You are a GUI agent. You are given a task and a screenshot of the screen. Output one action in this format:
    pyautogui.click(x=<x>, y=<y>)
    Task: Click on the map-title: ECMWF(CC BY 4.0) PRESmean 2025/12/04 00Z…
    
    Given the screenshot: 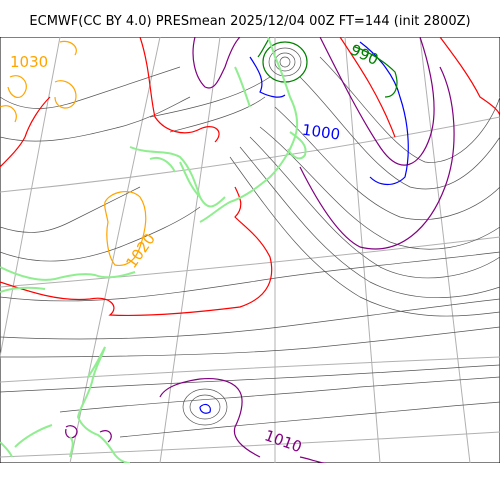 What is the action you would take?
    pyautogui.click(x=250, y=21)
    